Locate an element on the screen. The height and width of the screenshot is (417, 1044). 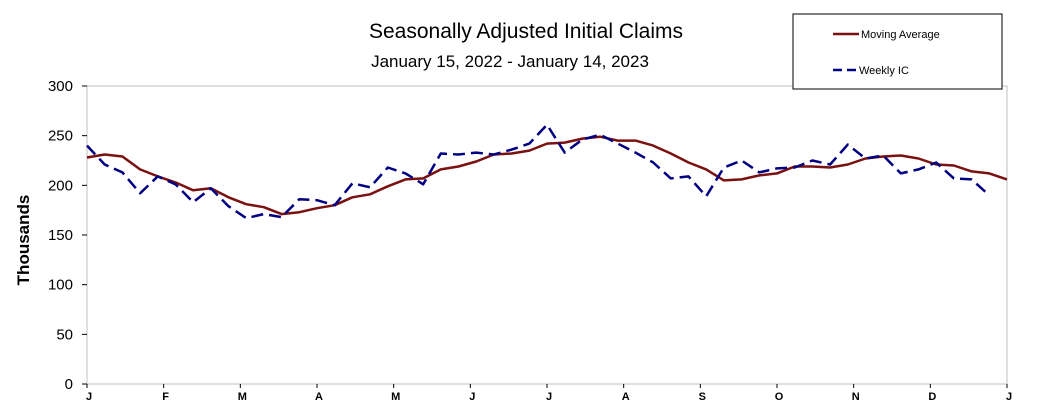
y-tick-label: 50 is located at coordinates (64, 334).